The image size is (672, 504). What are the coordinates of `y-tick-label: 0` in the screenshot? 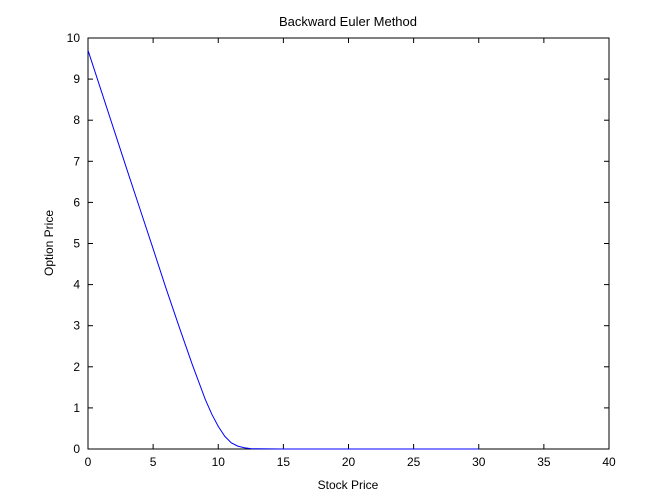 It's located at (76, 449).